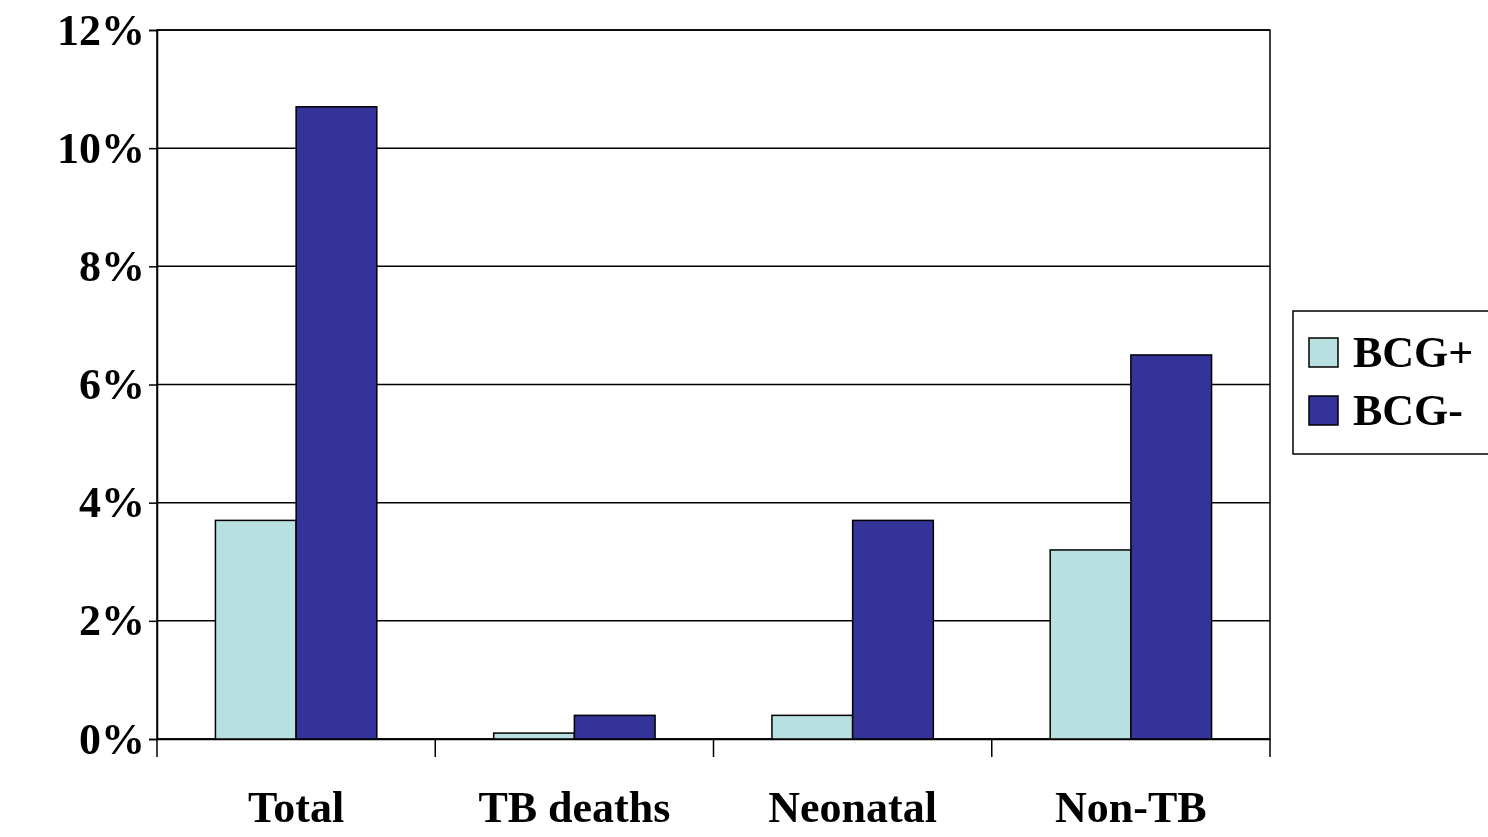  What do you see at coordinates (296, 808) in the screenshot?
I see `x-tick-label: Total` at bounding box center [296, 808].